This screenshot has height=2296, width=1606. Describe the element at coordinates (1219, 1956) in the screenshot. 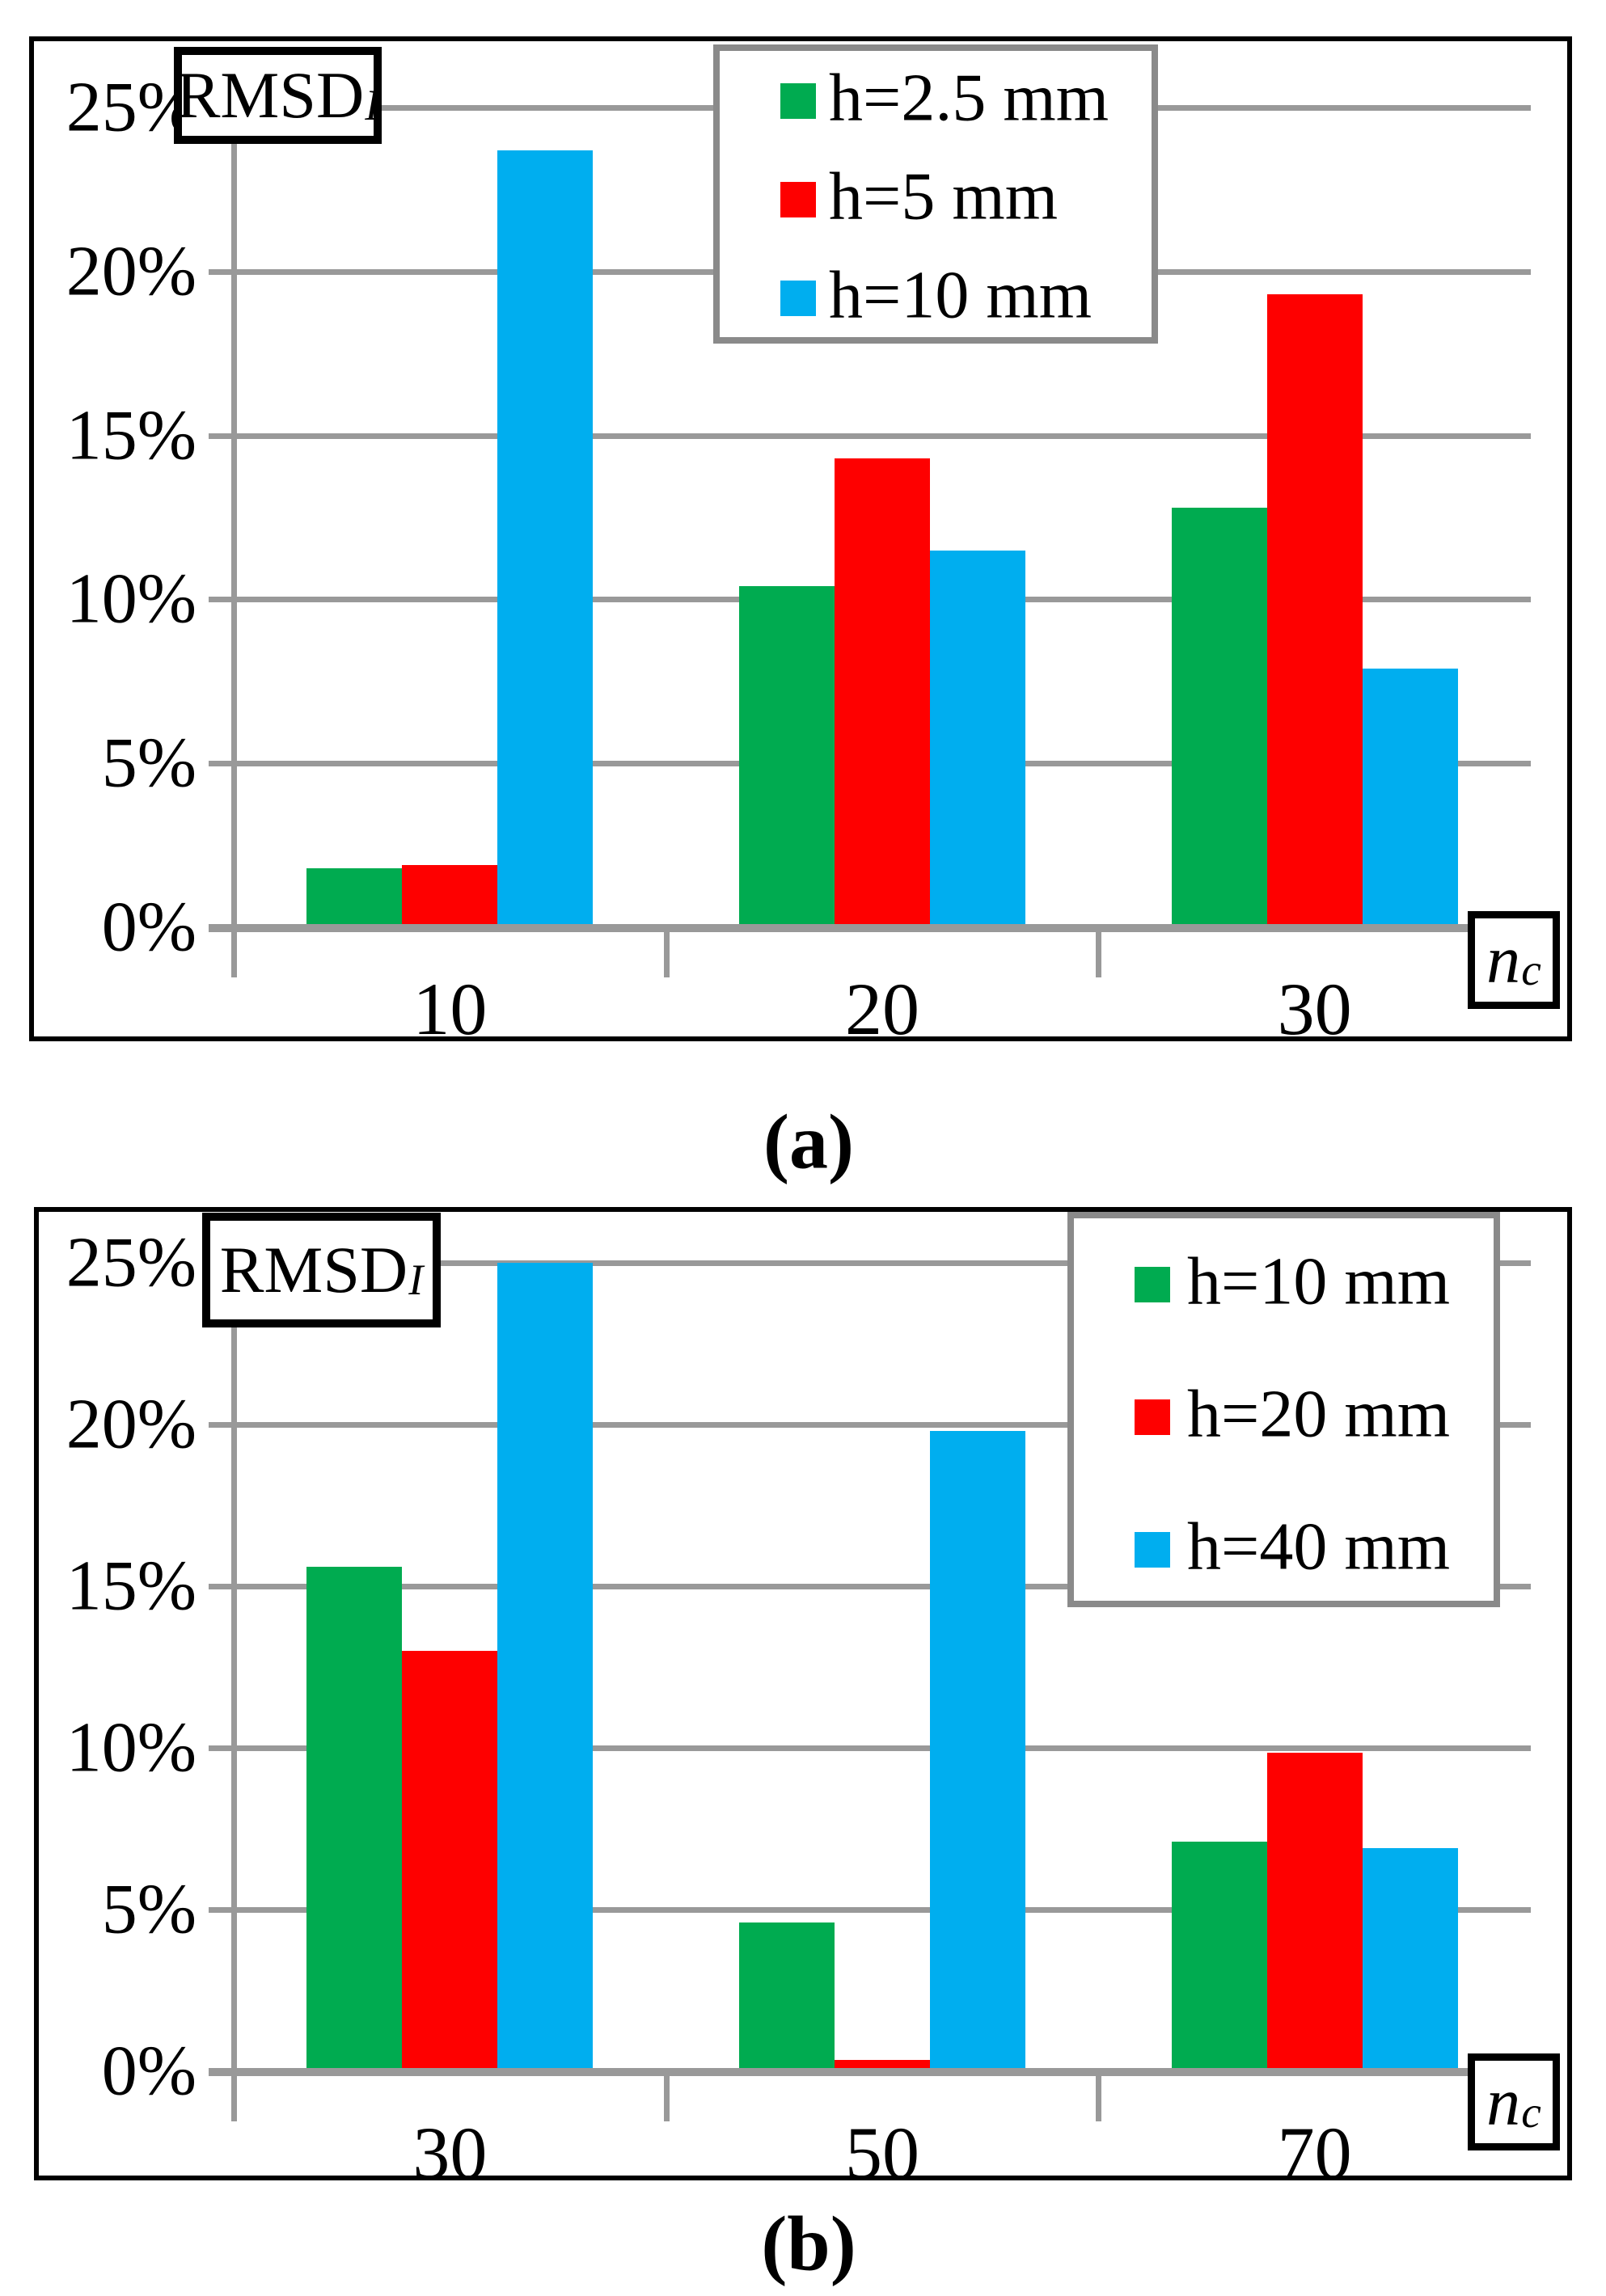

I see `bar-h10mm-nc70` at that location.